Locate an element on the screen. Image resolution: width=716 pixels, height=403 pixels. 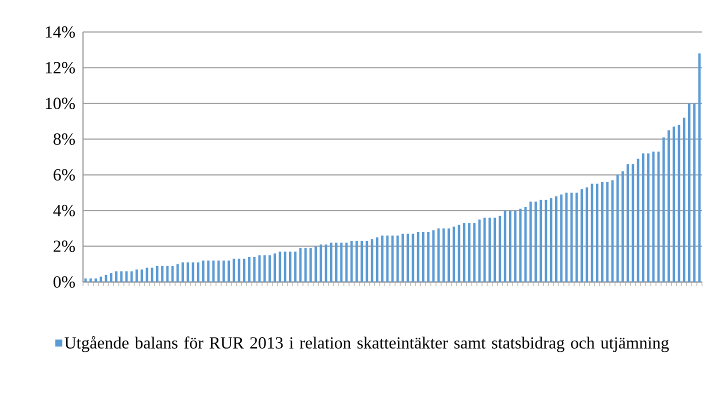
y-tick-label: 4% is located at coordinates (64, 210).